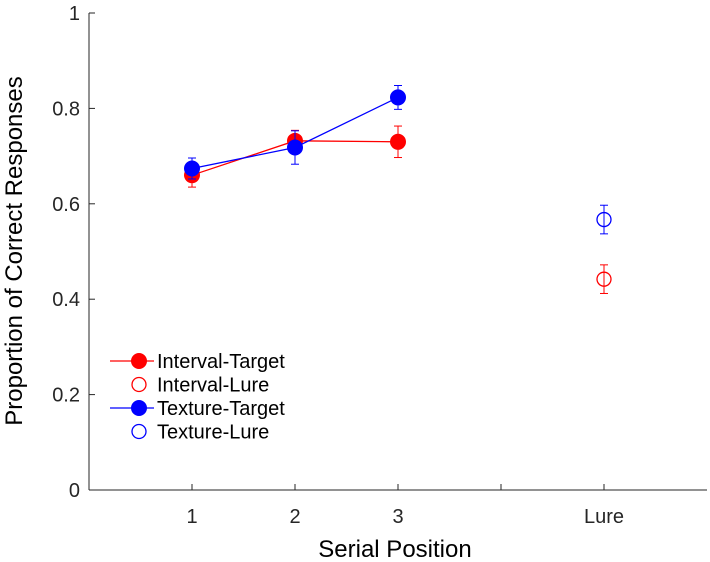 Image resolution: width=710 pixels, height=562 pixels. What do you see at coordinates (213, 433) in the screenshot?
I see `legend-label: Texture-Lure` at bounding box center [213, 433].